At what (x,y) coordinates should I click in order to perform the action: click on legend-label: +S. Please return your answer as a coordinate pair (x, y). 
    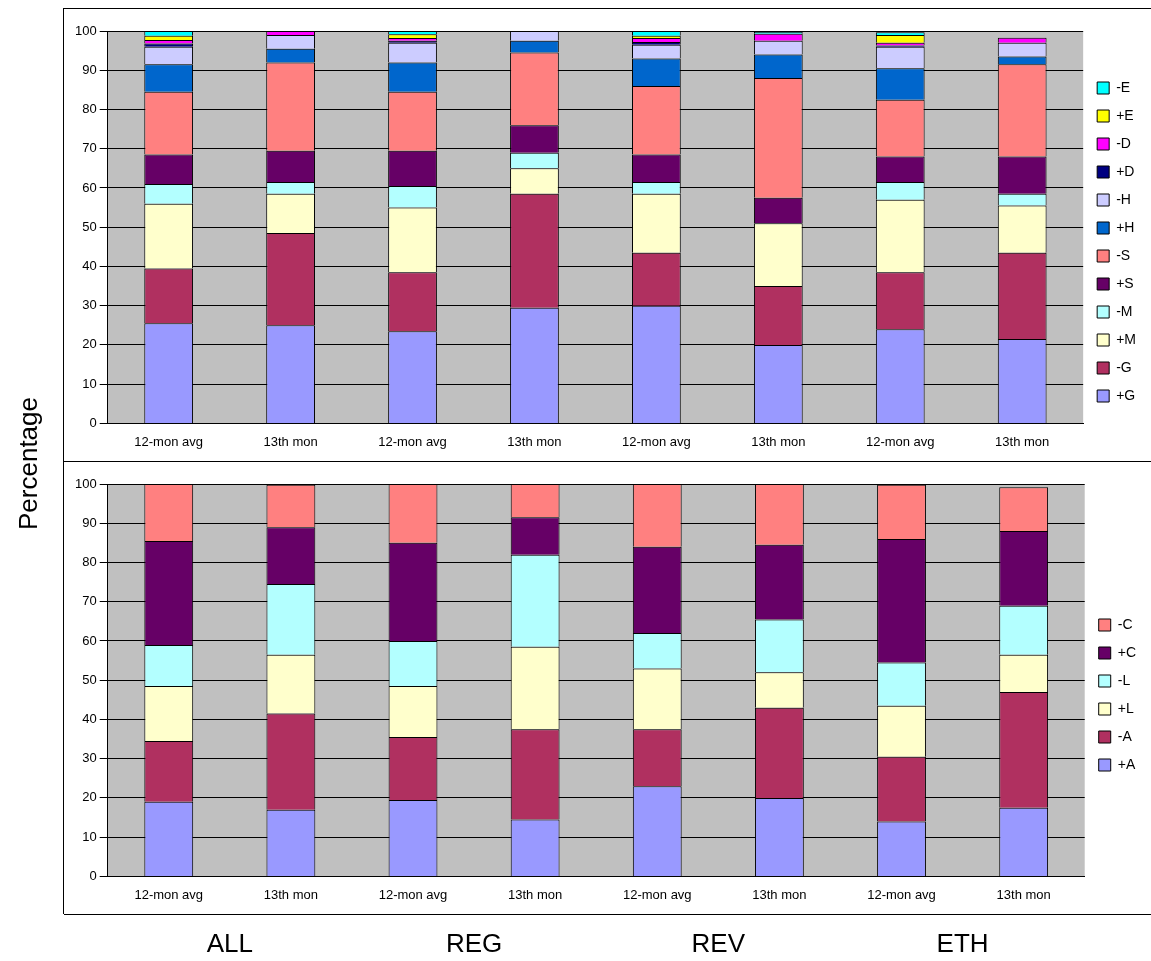
    Looking at the image, I should click on (1125, 282).